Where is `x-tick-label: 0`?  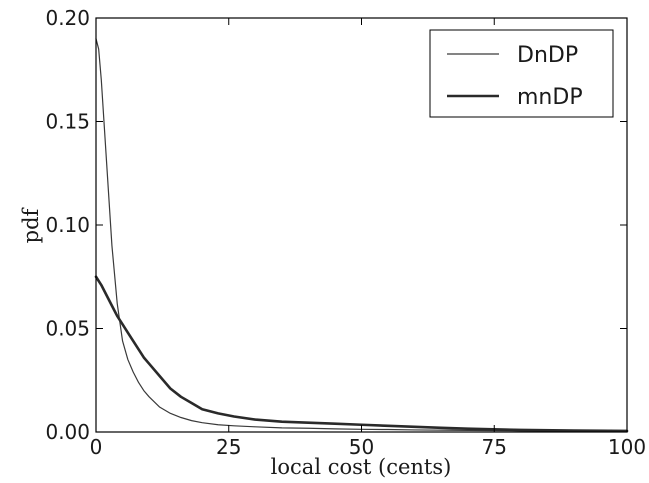 x-tick-label: 0 is located at coordinates (96, 447).